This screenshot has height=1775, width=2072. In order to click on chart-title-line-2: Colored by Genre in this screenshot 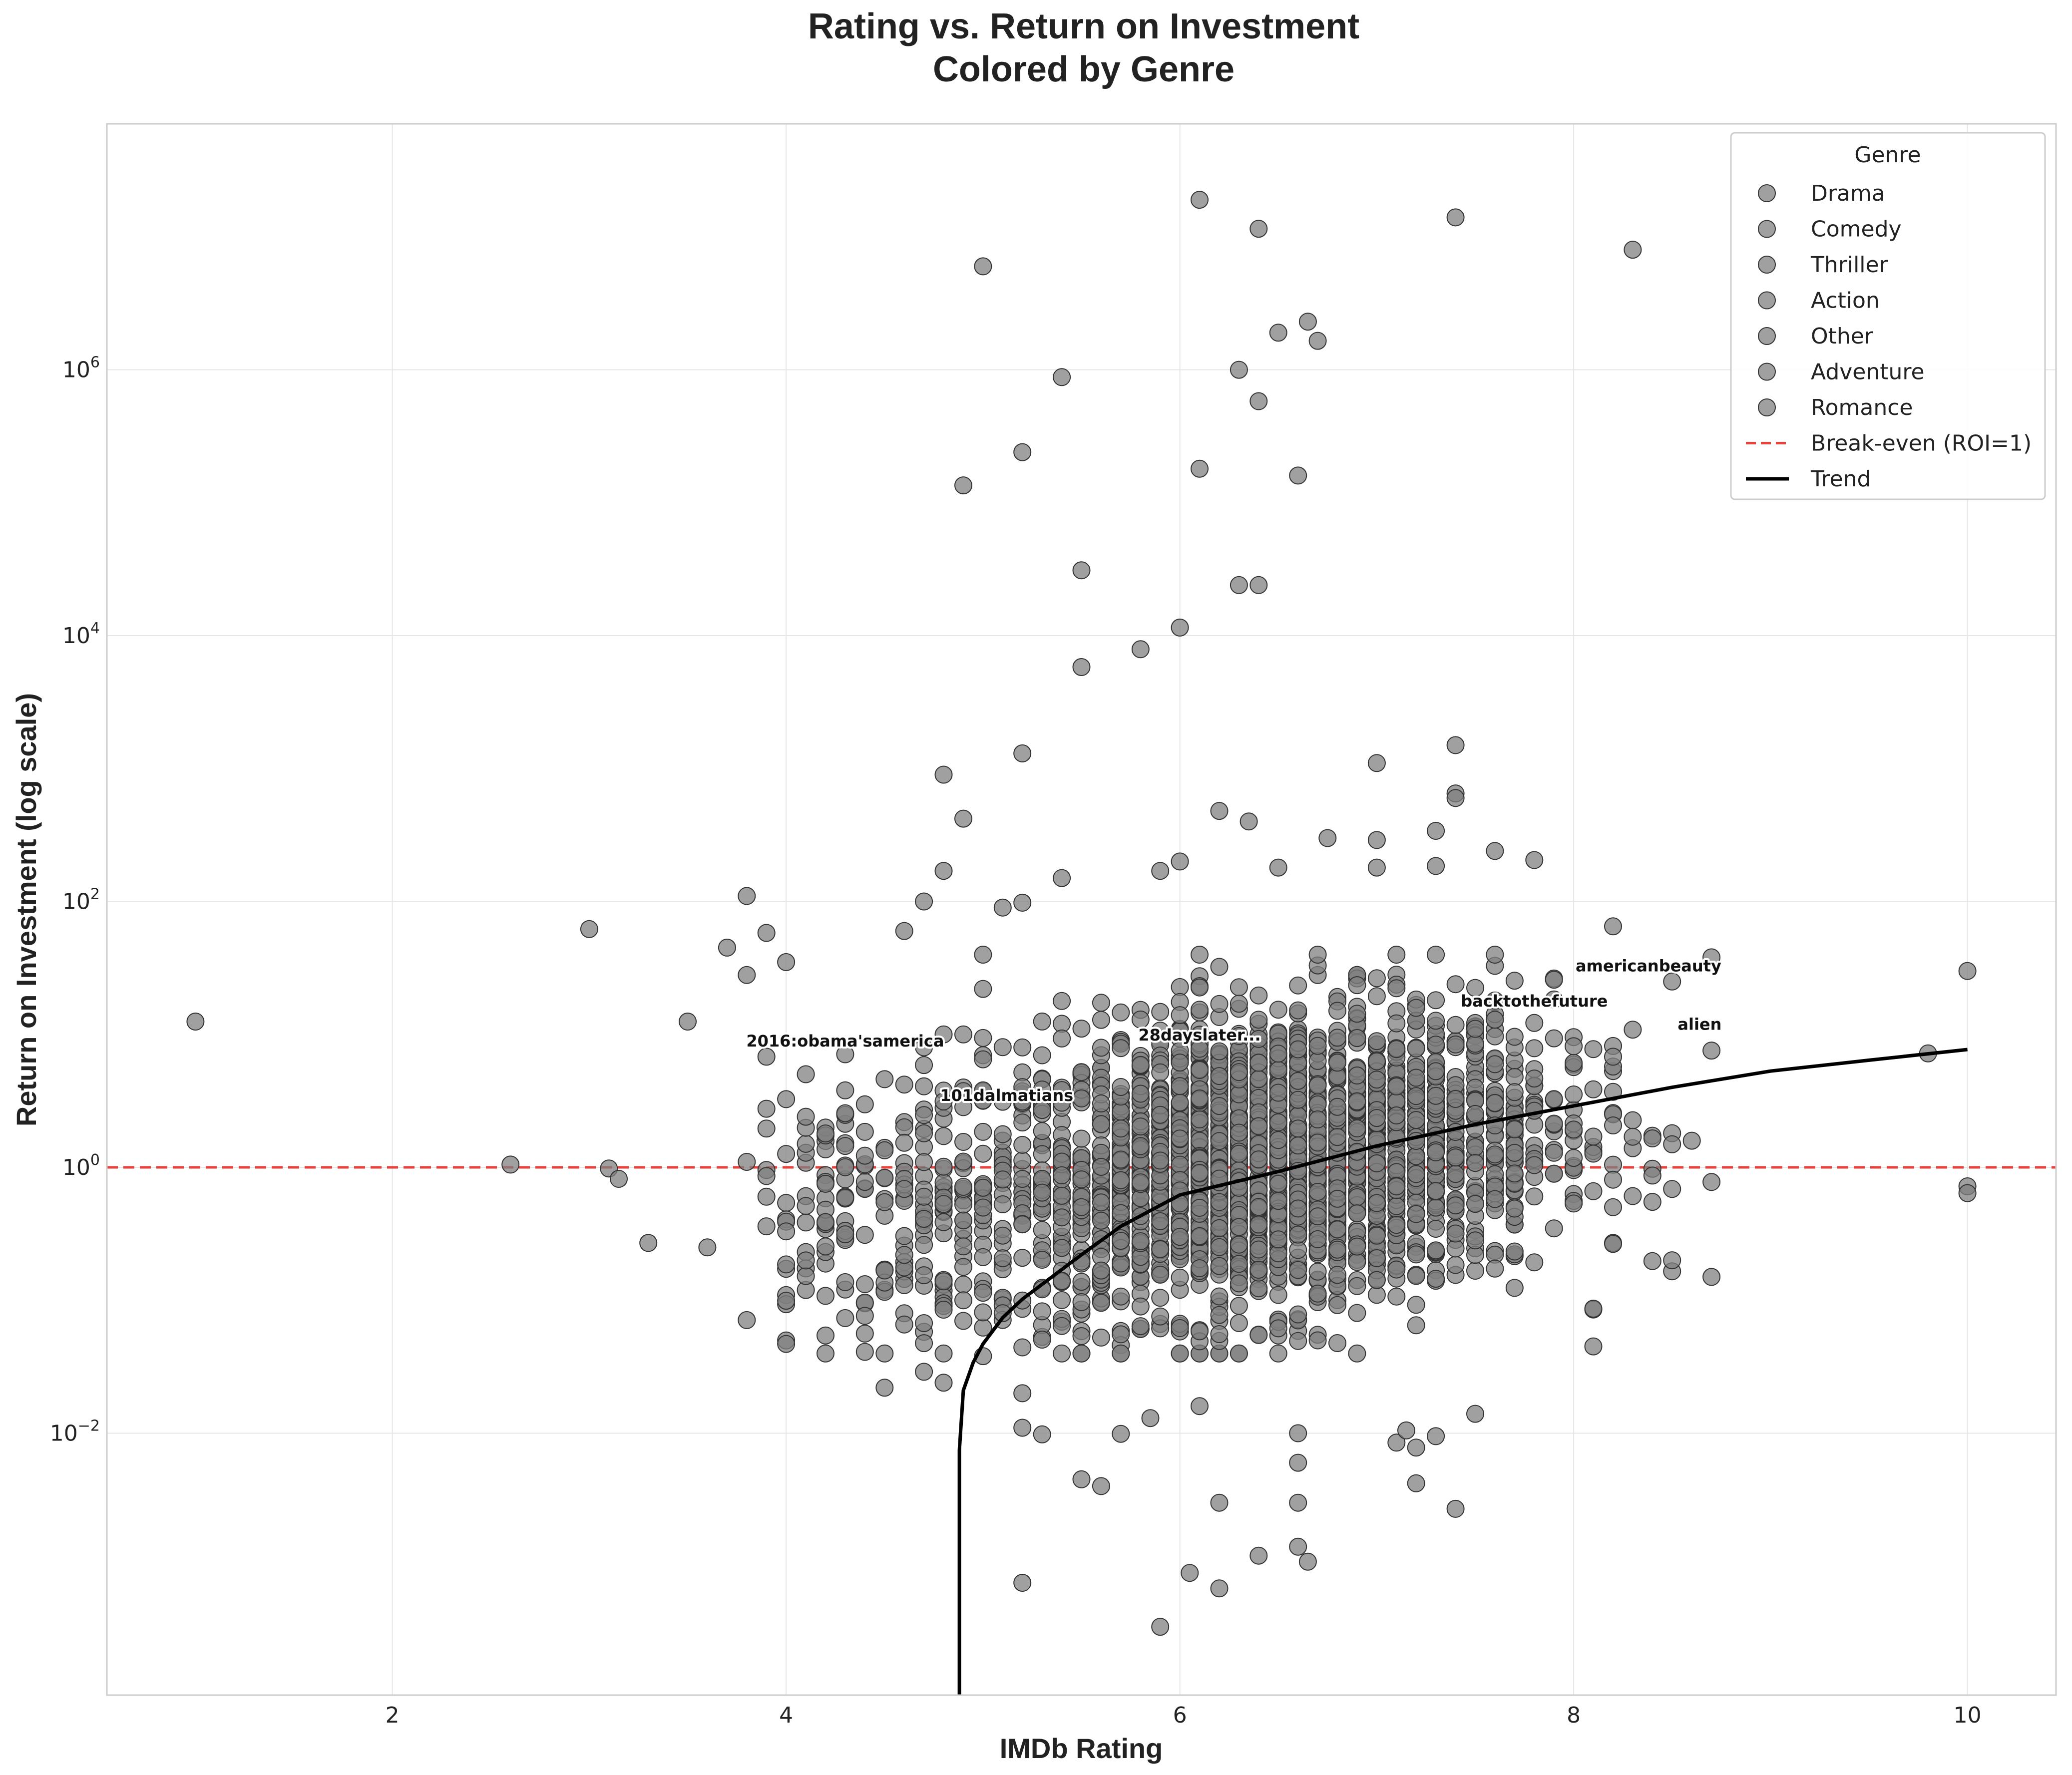, I will do `click(1084, 69)`.